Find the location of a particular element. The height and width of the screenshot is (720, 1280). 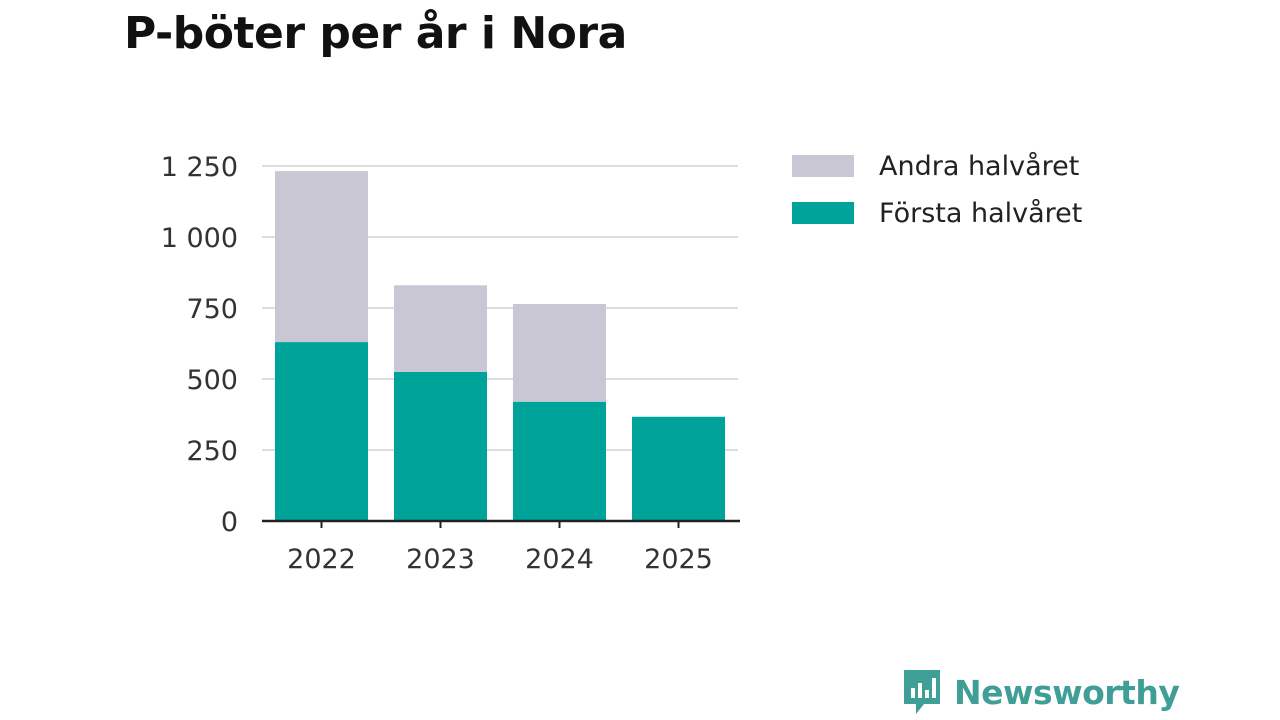

y-tick-label: 500 is located at coordinates (212, 380).